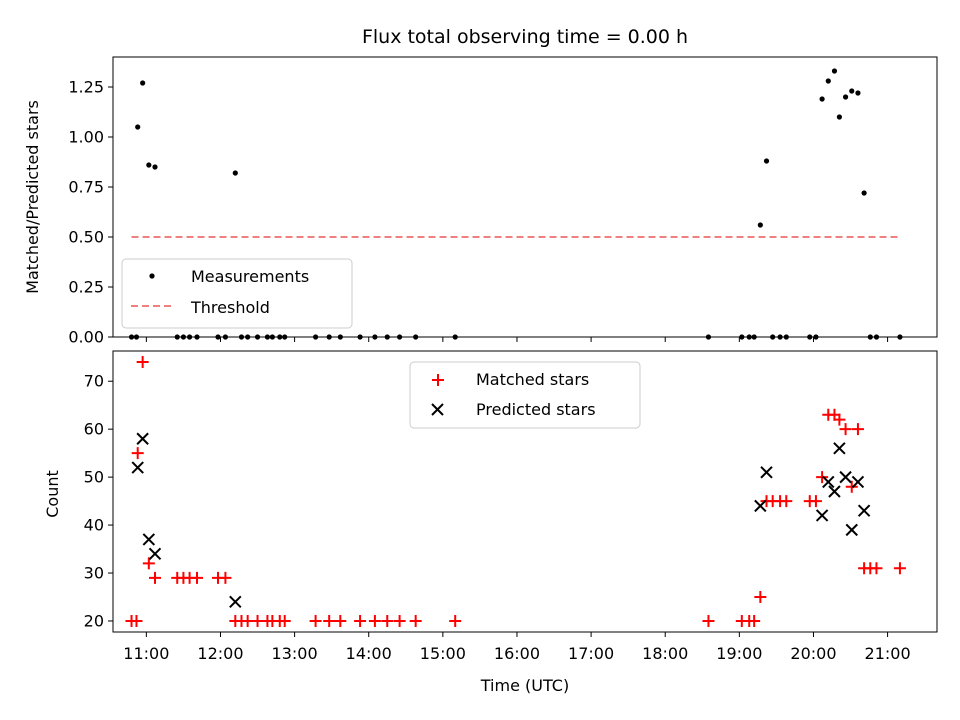 This screenshot has width=960, height=720. I want to click on x-tick-label: 14:00, so click(369, 653).